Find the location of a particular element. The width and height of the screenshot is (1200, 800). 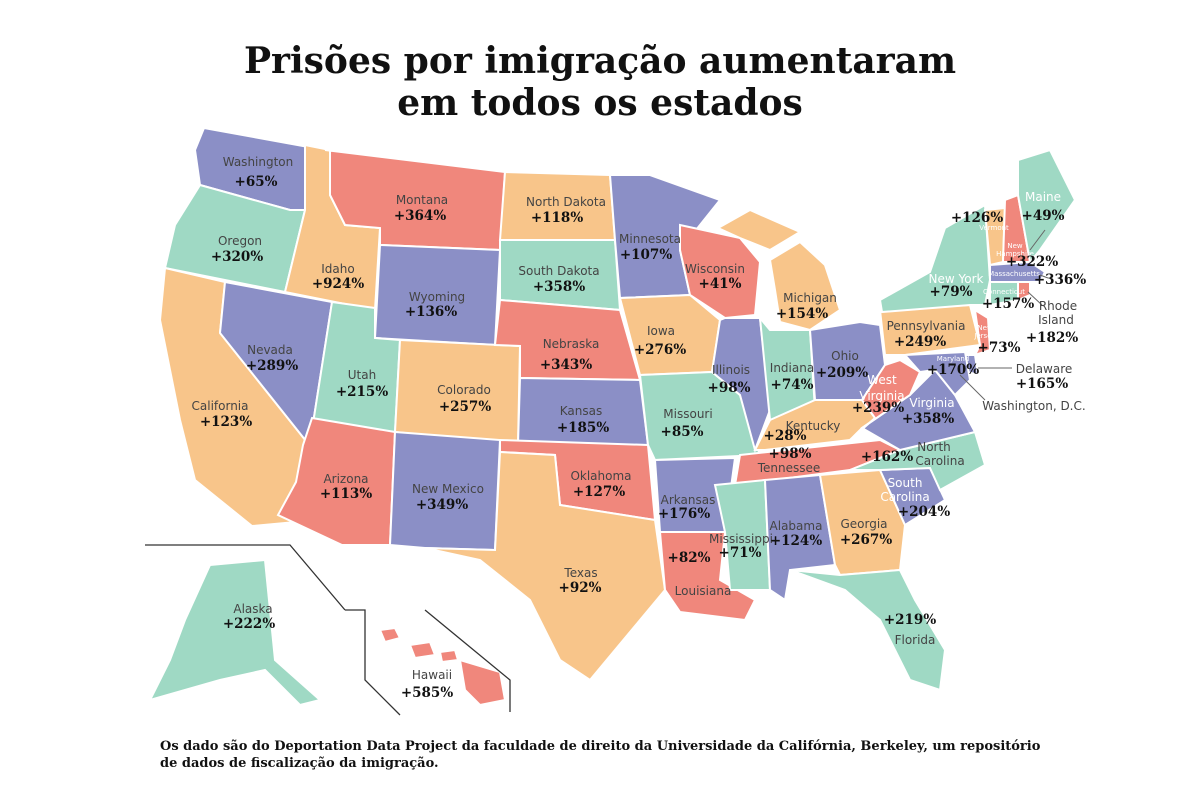

leader-lines is located at coordinates (1004, 315).